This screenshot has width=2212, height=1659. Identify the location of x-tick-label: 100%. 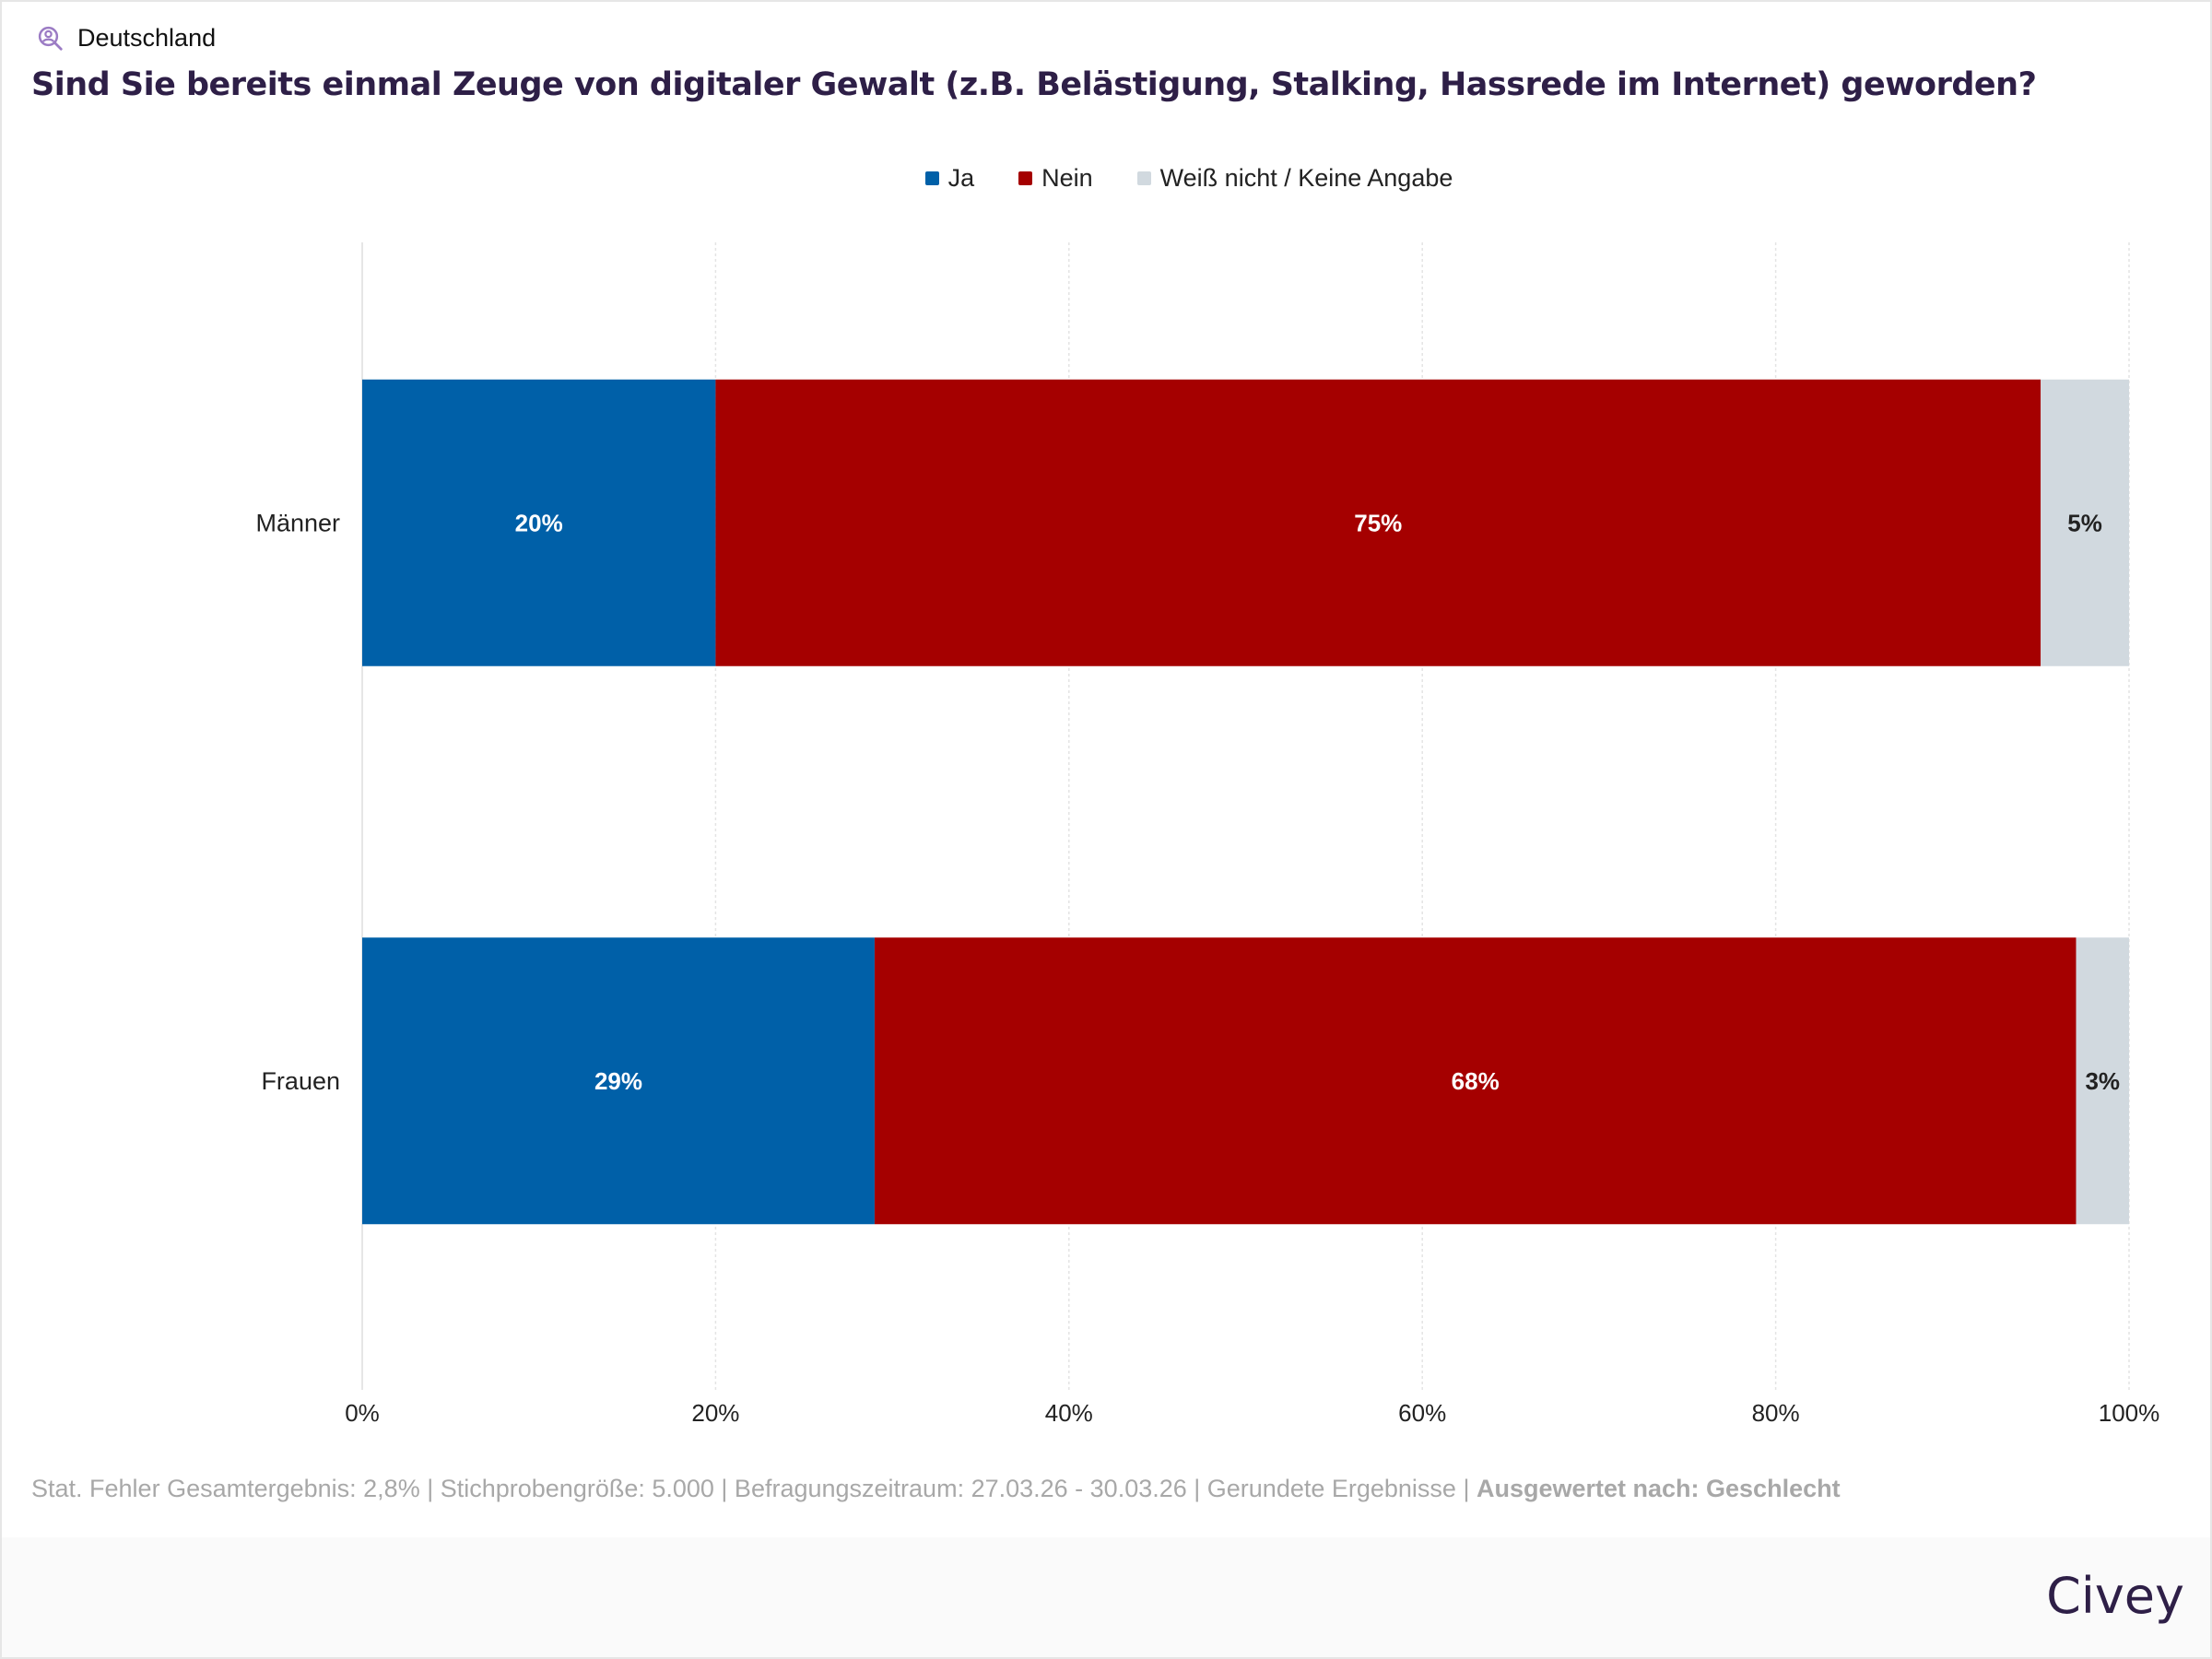
(2129, 1413).